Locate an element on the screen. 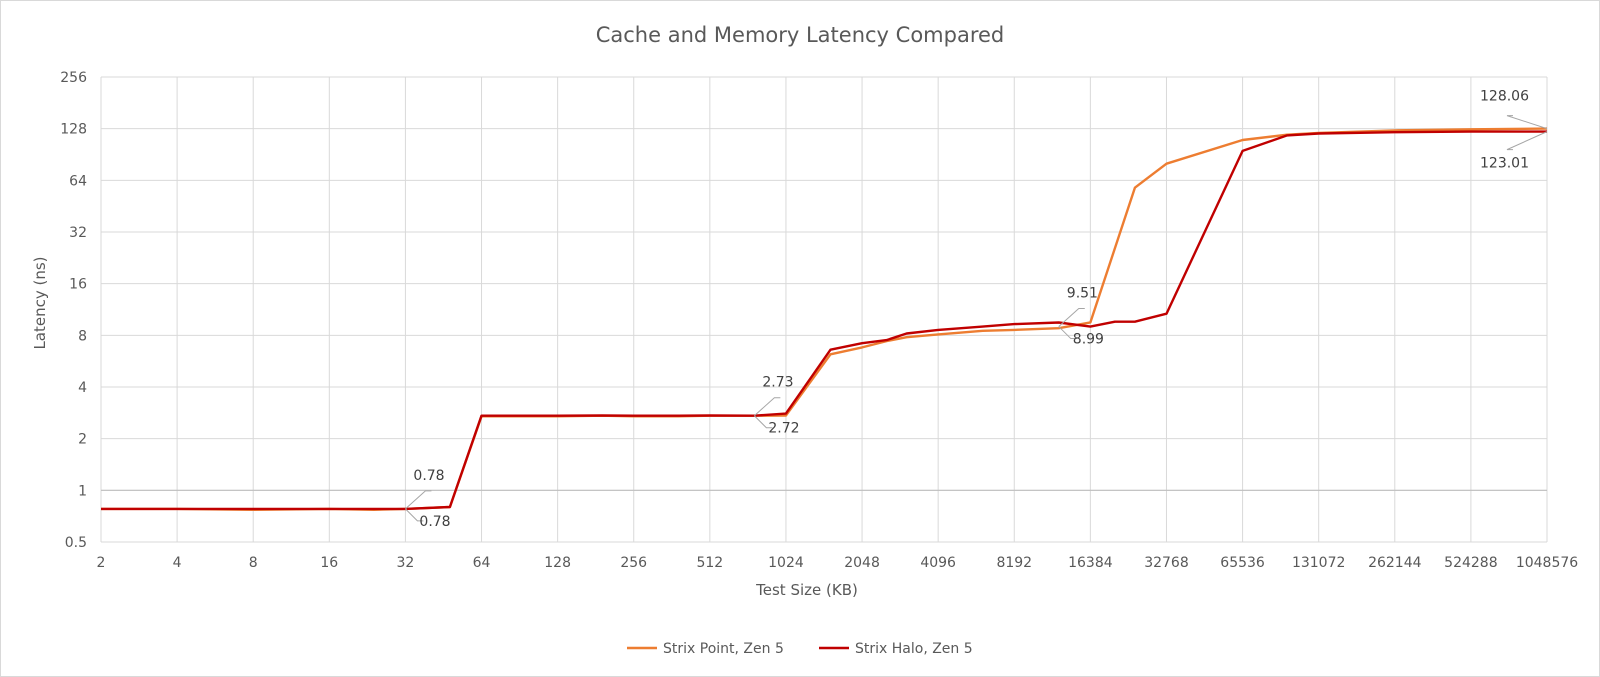 The width and height of the screenshot is (1600, 677). y-tick-label: 8 is located at coordinates (82, 336).